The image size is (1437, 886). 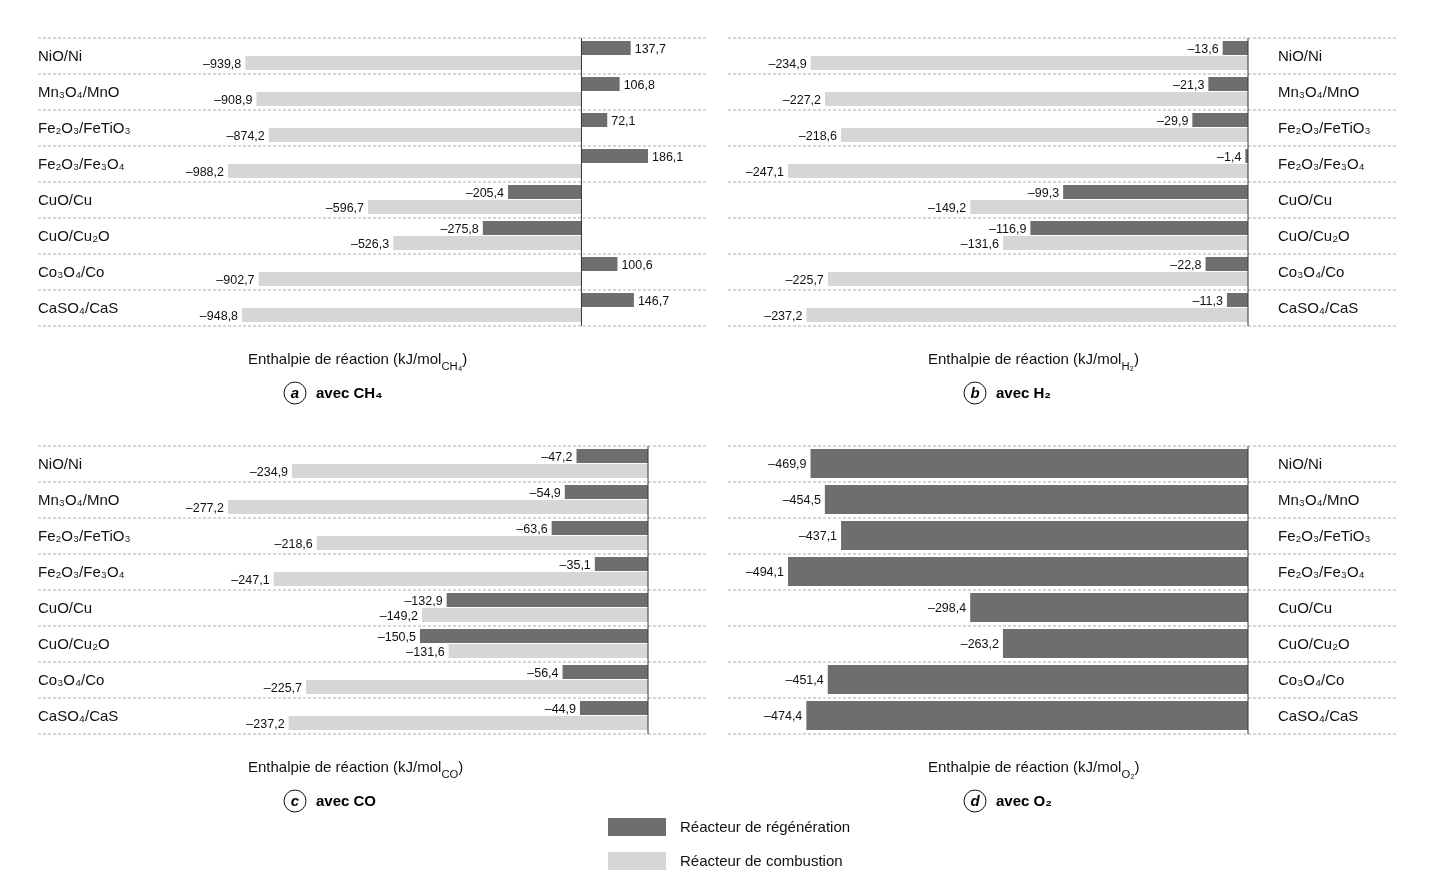 I want to click on text: a, so click(x=295, y=392).